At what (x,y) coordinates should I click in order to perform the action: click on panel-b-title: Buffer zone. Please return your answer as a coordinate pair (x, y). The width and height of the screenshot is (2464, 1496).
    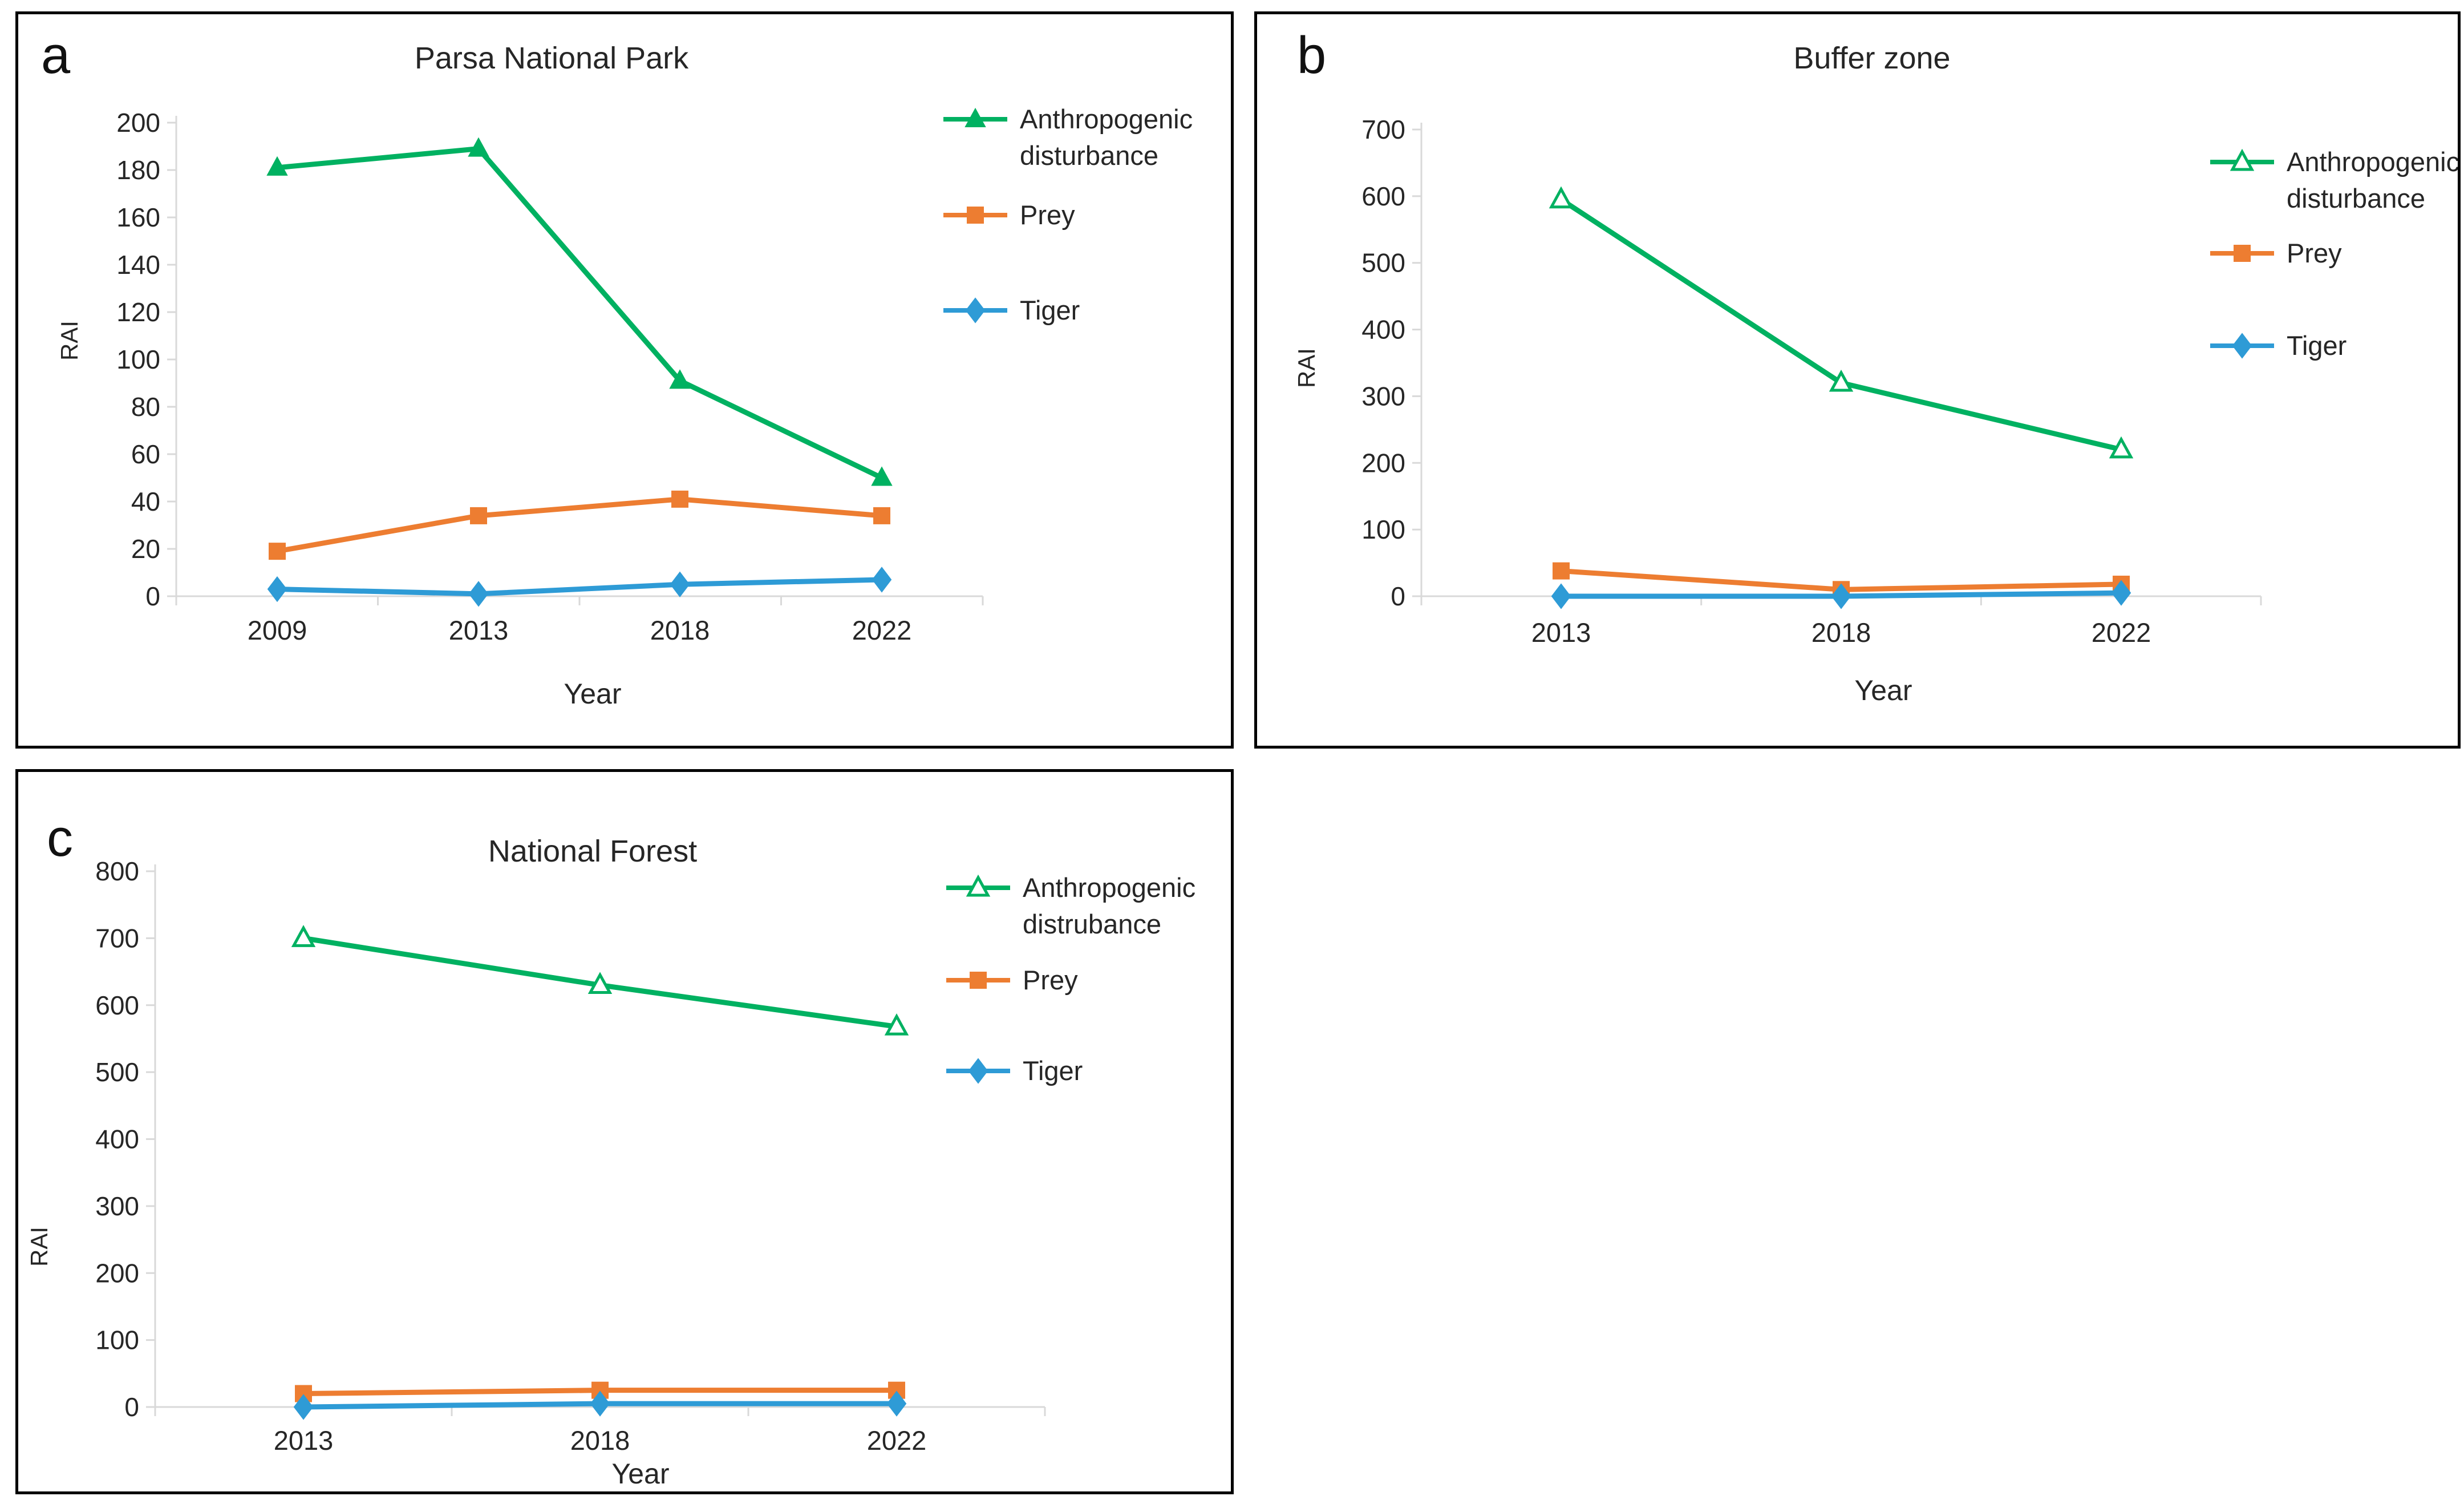
    Looking at the image, I should click on (1872, 58).